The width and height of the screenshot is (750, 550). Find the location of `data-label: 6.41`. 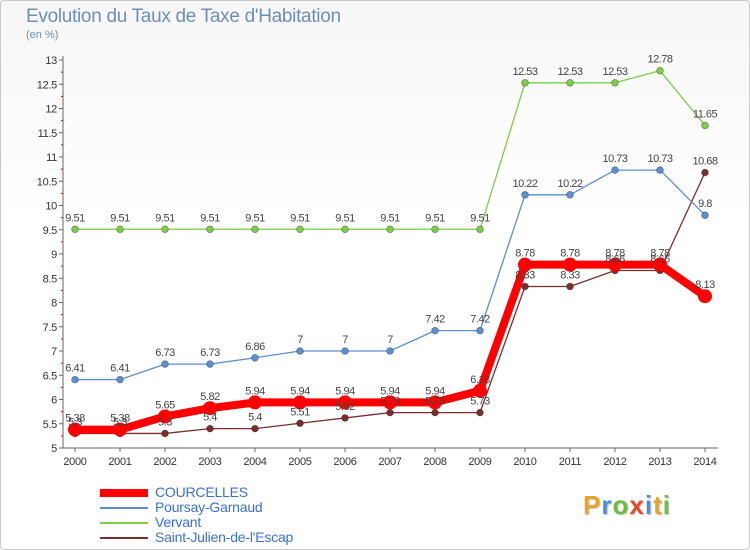

data-label: 6.41 is located at coordinates (75, 369).